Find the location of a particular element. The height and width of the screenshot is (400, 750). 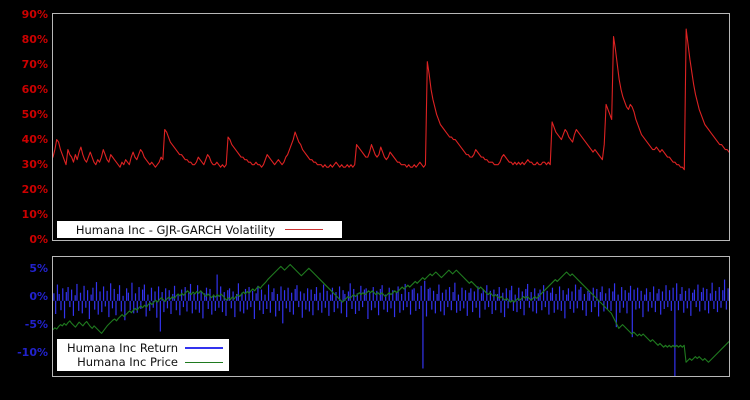

legend-label-volatility: Humana Inc - GJR-GARCH Volatility is located at coordinates (175, 229).